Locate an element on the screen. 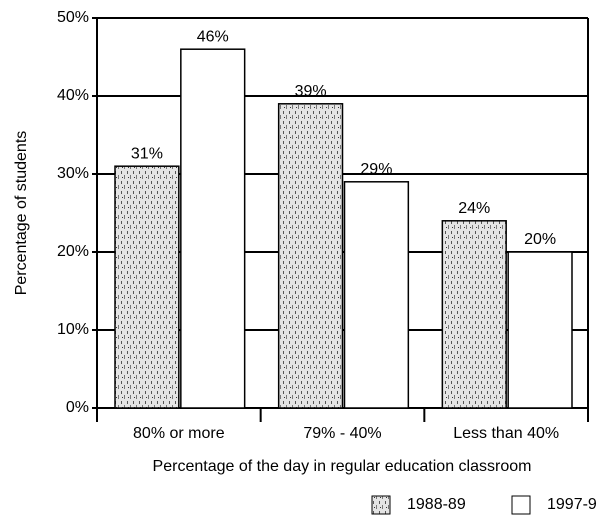 The height and width of the screenshot is (527, 596). value-label: 24% is located at coordinates (474, 208).